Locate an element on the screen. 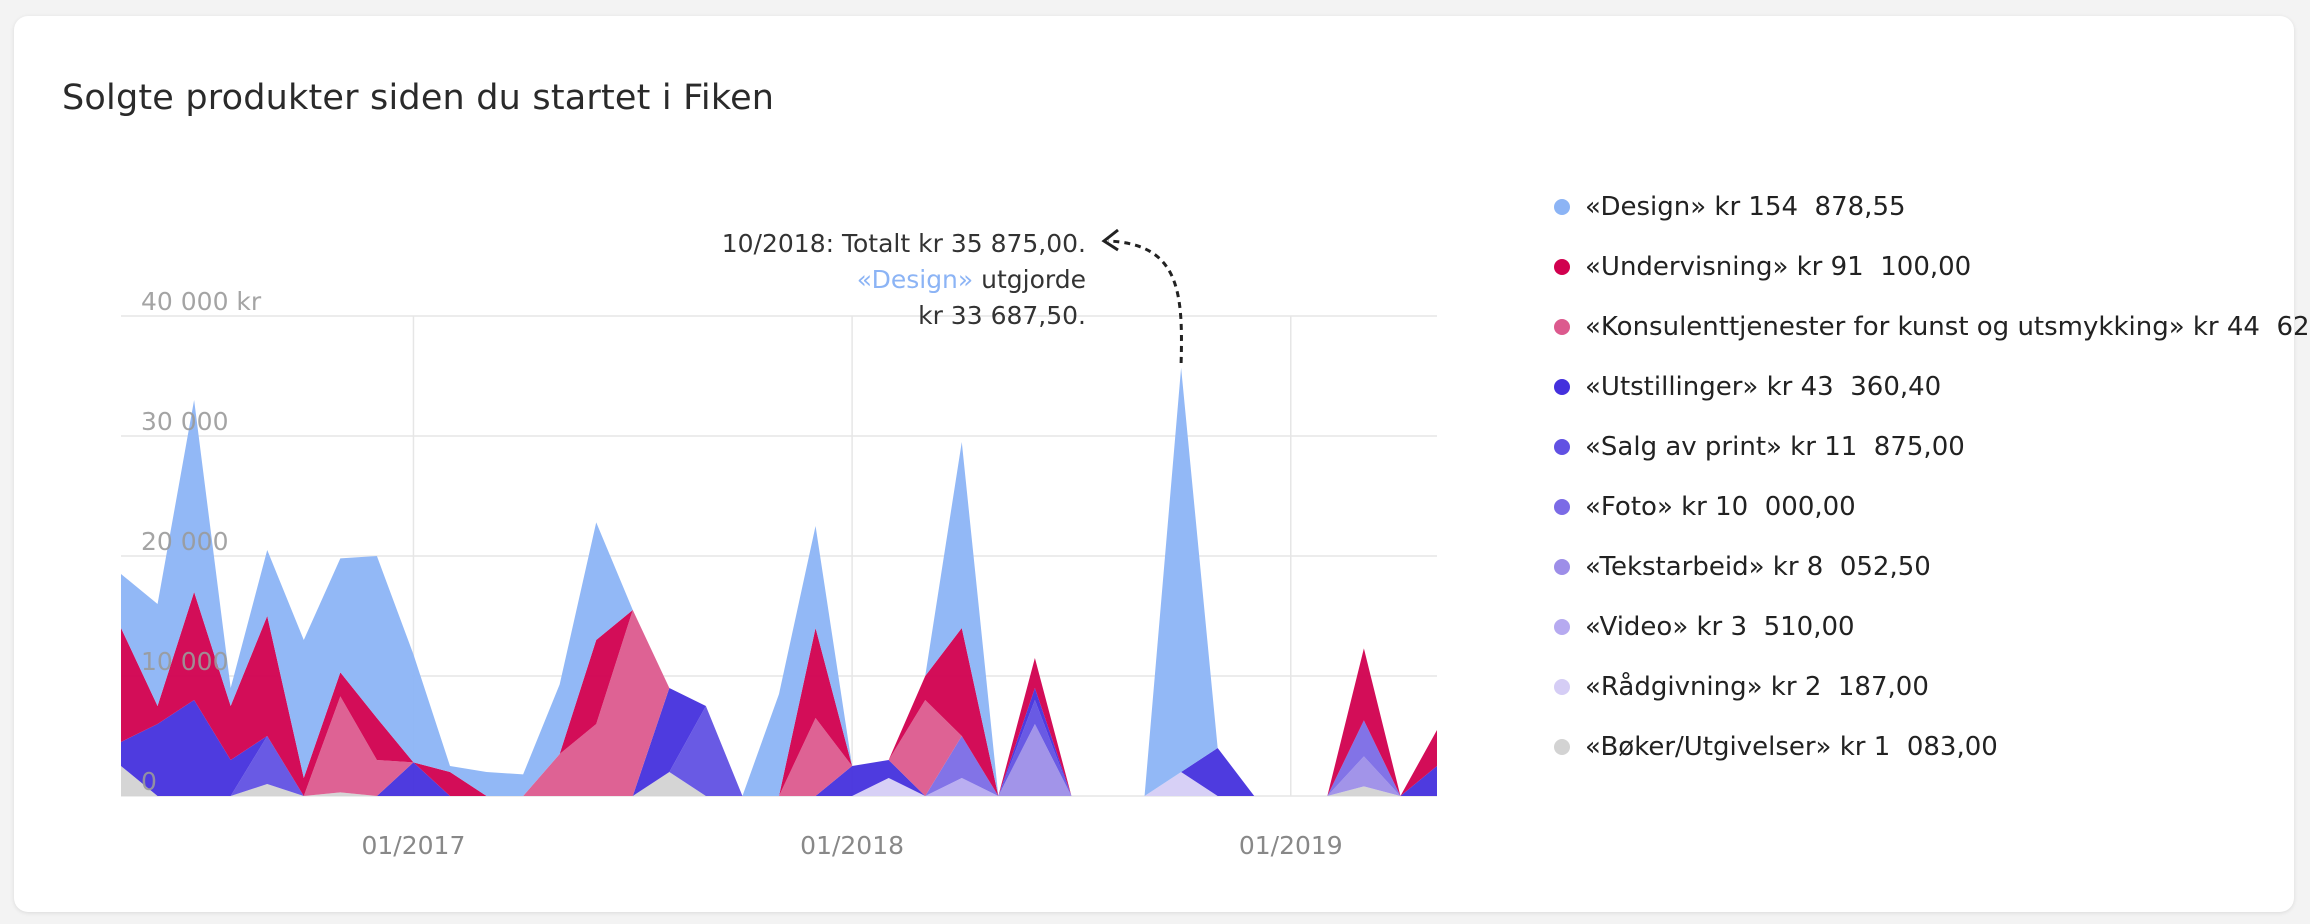 Image resolution: width=2310 pixels, height=924 pixels. y-tick-label: 40 000 kr is located at coordinates (201, 301).